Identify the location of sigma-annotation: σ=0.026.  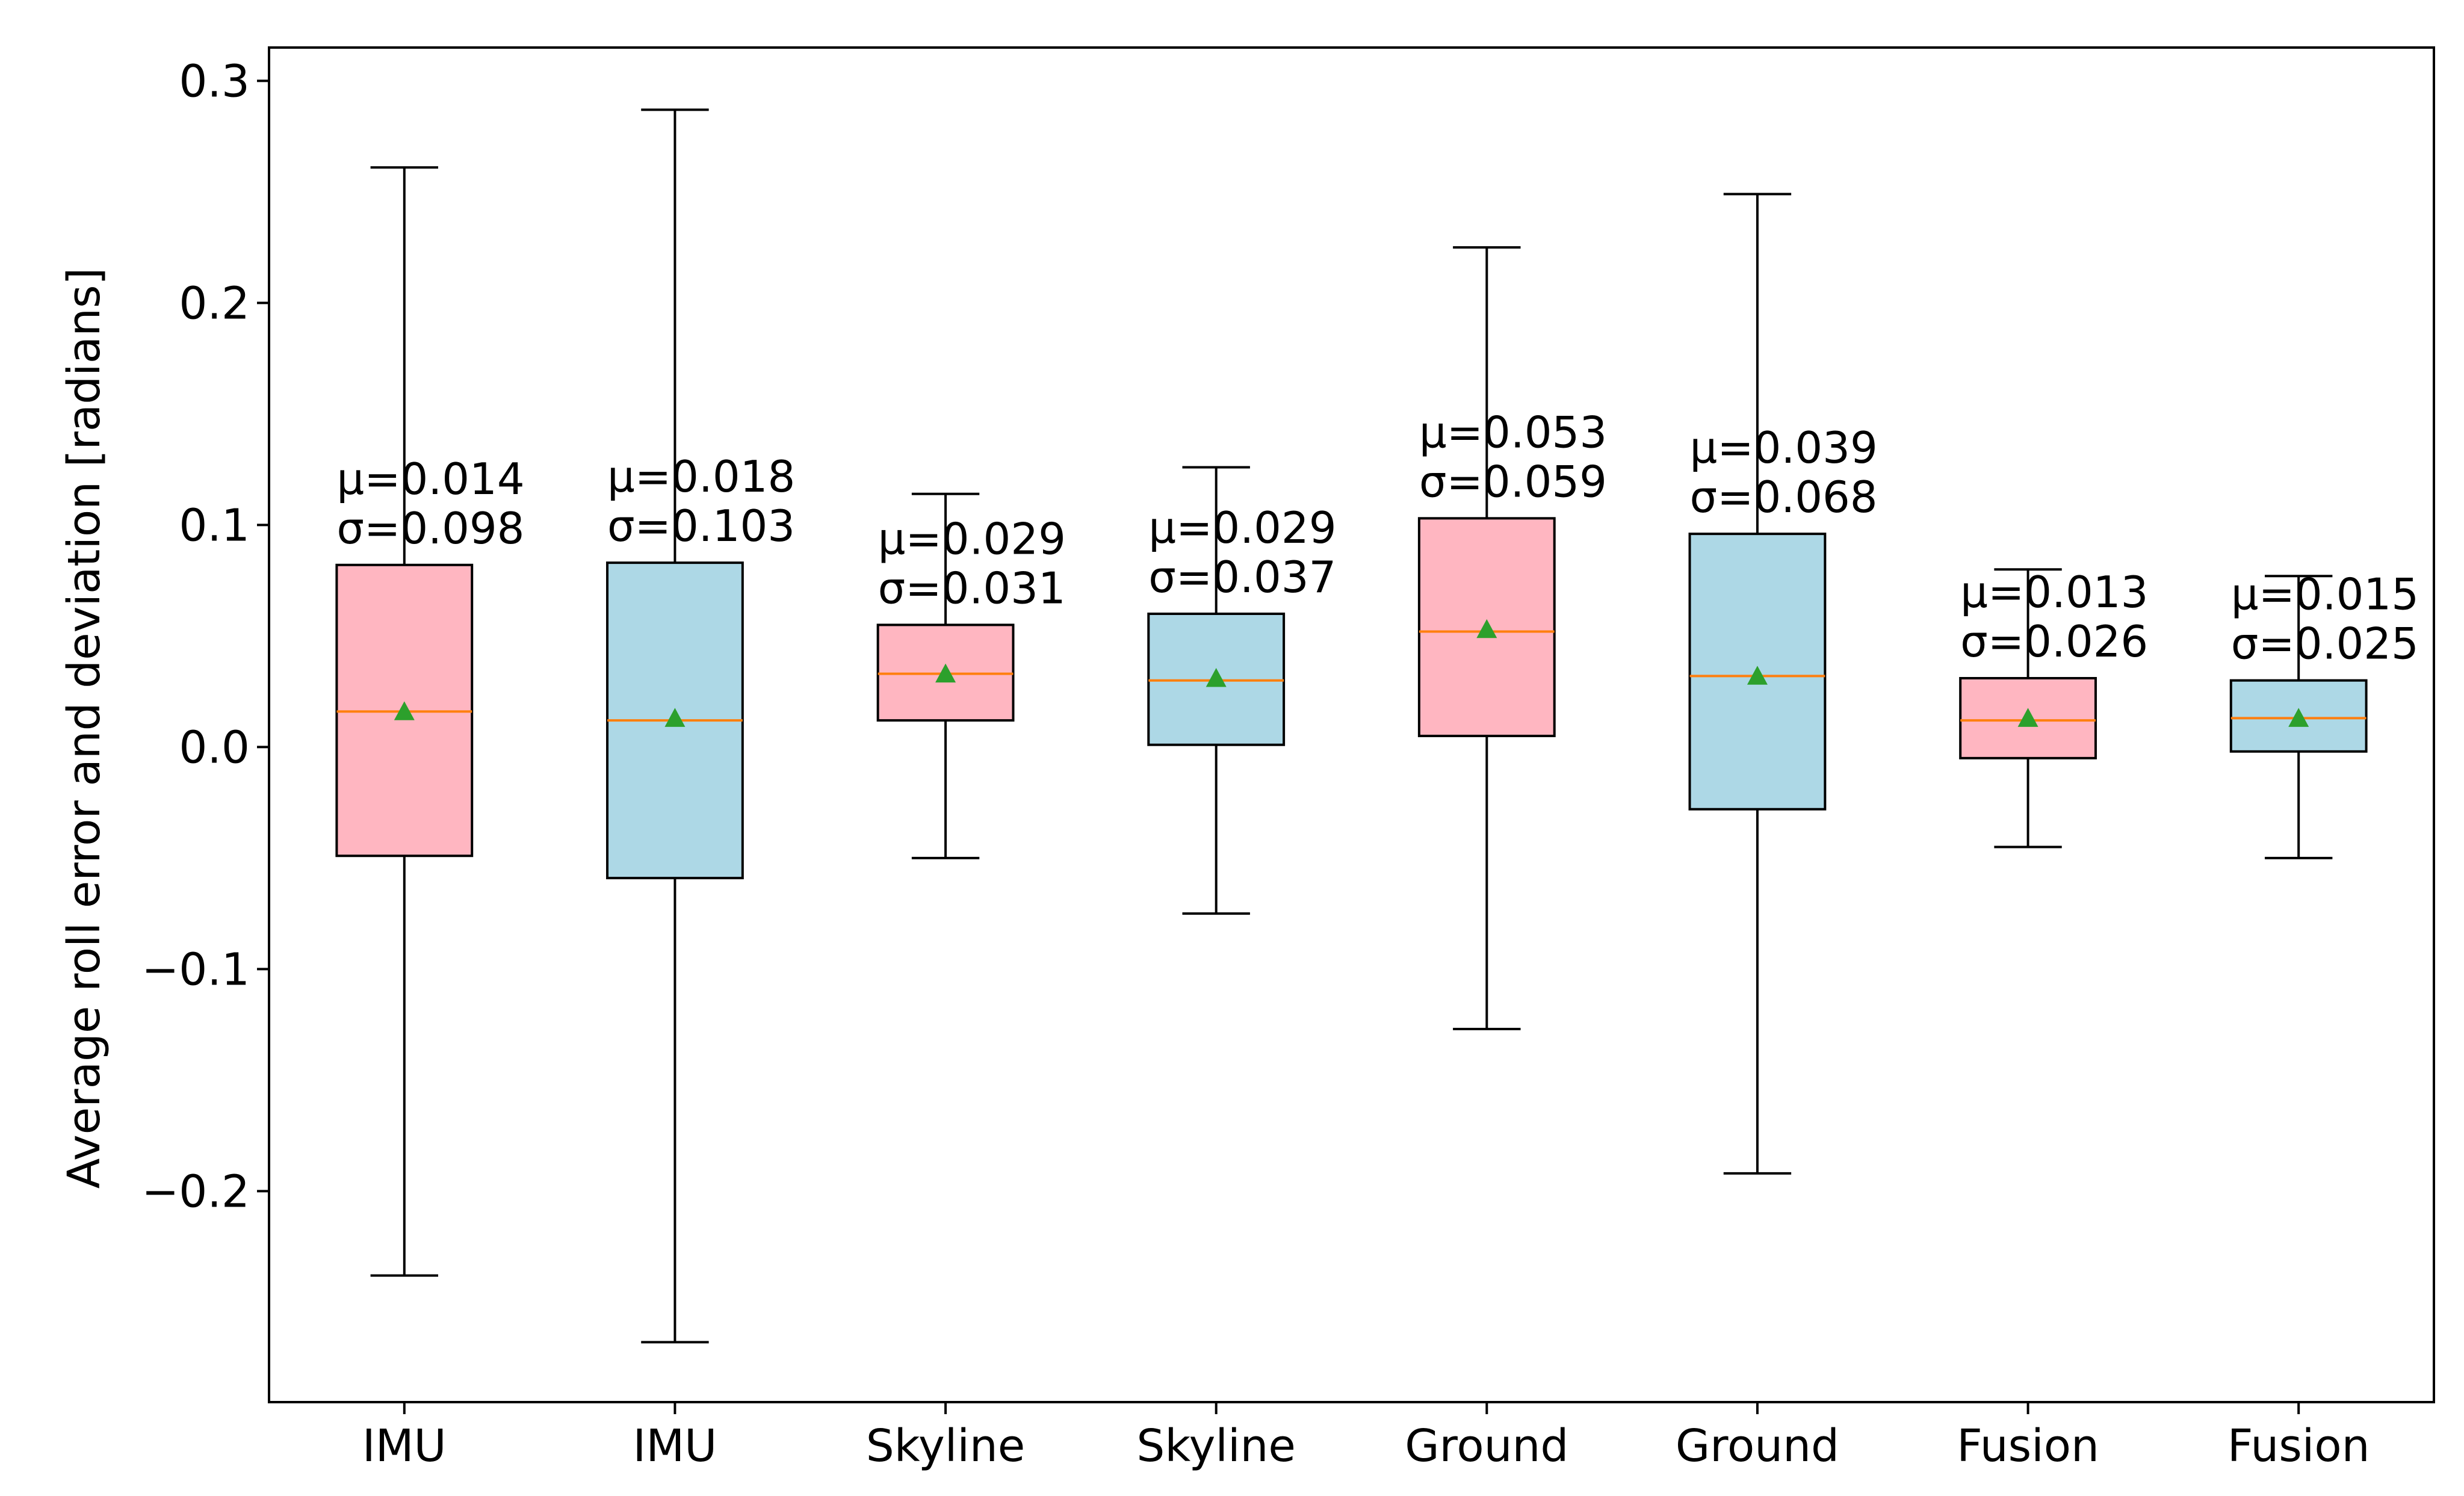
(2054, 642).